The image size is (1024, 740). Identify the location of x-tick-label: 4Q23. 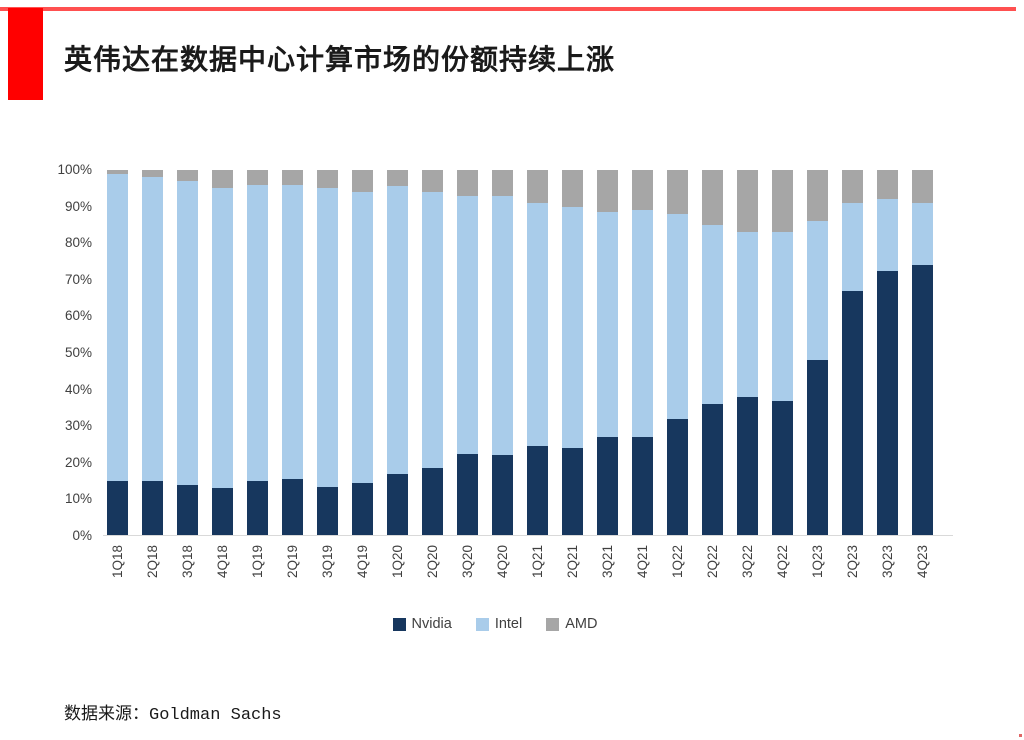
(922, 562).